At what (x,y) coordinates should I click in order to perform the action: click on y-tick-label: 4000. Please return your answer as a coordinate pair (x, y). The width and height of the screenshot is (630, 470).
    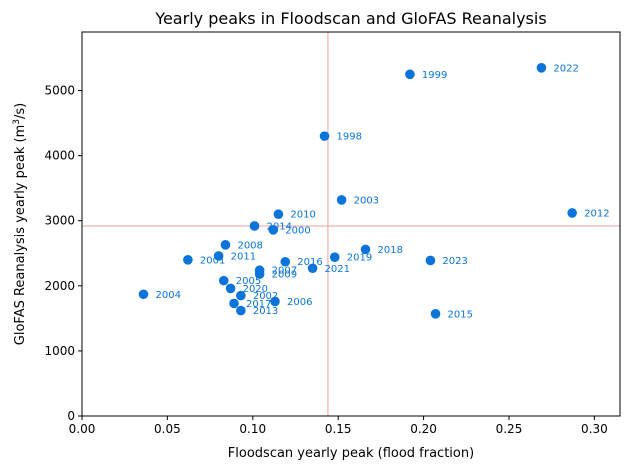
    Looking at the image, I should click on (59, 156).